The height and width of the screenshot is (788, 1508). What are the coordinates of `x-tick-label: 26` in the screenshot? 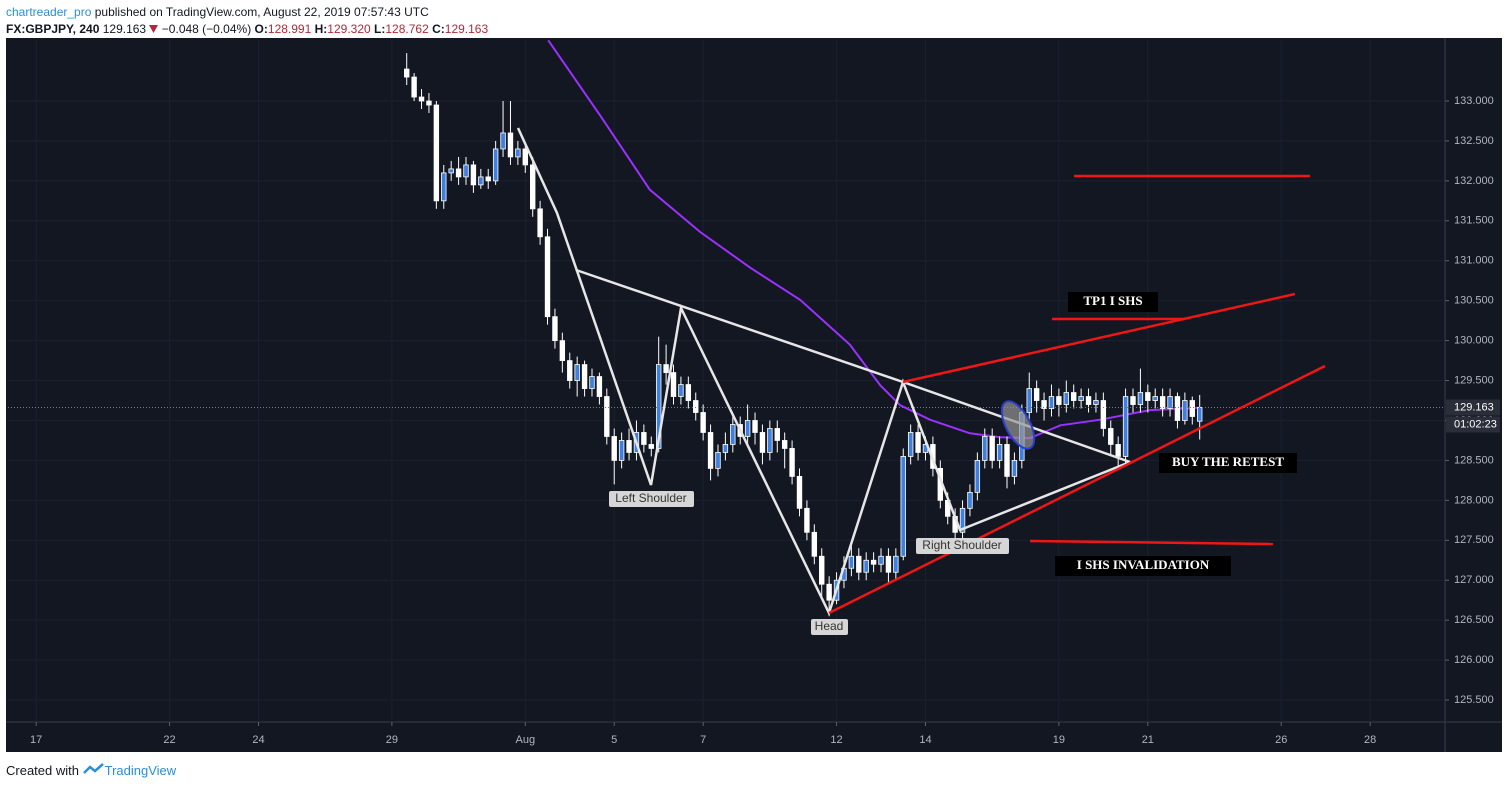 It's located at (1281, 740).